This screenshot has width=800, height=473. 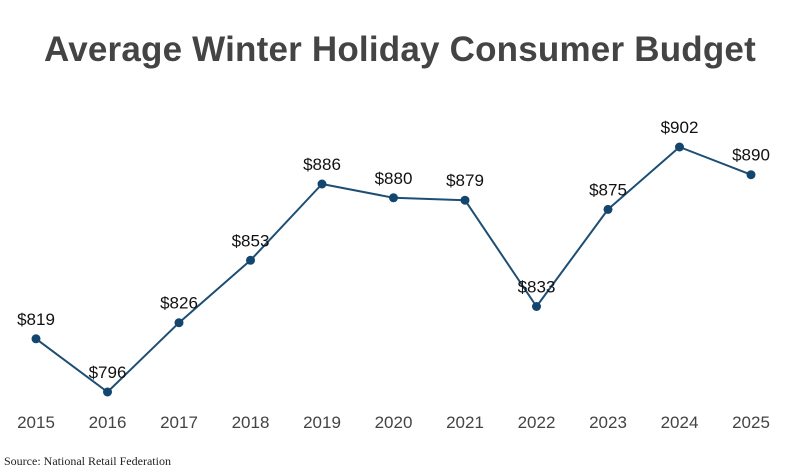 What do you see at coordinates (36, 319) in the screenshot?
I see `data-label-2015: $819` at bounding box center [36, 319].